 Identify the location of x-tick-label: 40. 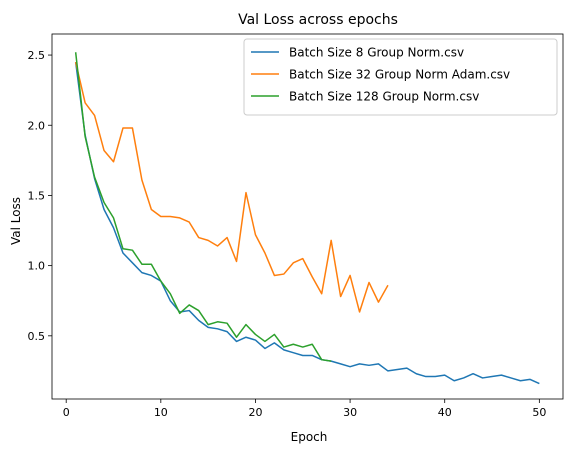
(445, 412).